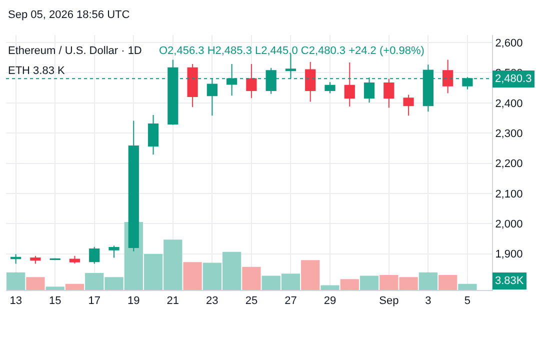  What do you see at coordinates (134, 301) in the screenshot?
I see `x-tick-label: 19` at bounding box center [134, 301].